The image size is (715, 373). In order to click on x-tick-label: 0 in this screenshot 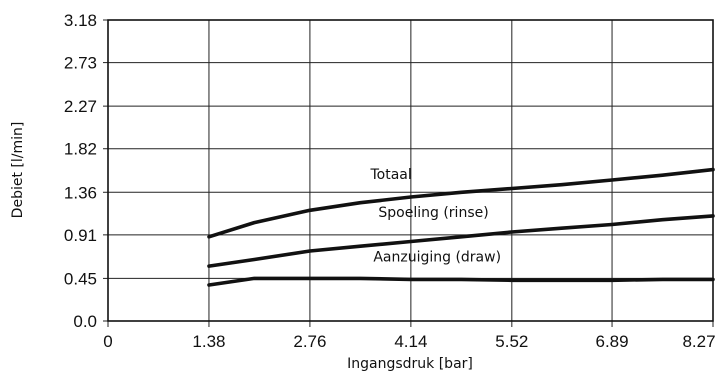, I will do `click(107, 341)`.